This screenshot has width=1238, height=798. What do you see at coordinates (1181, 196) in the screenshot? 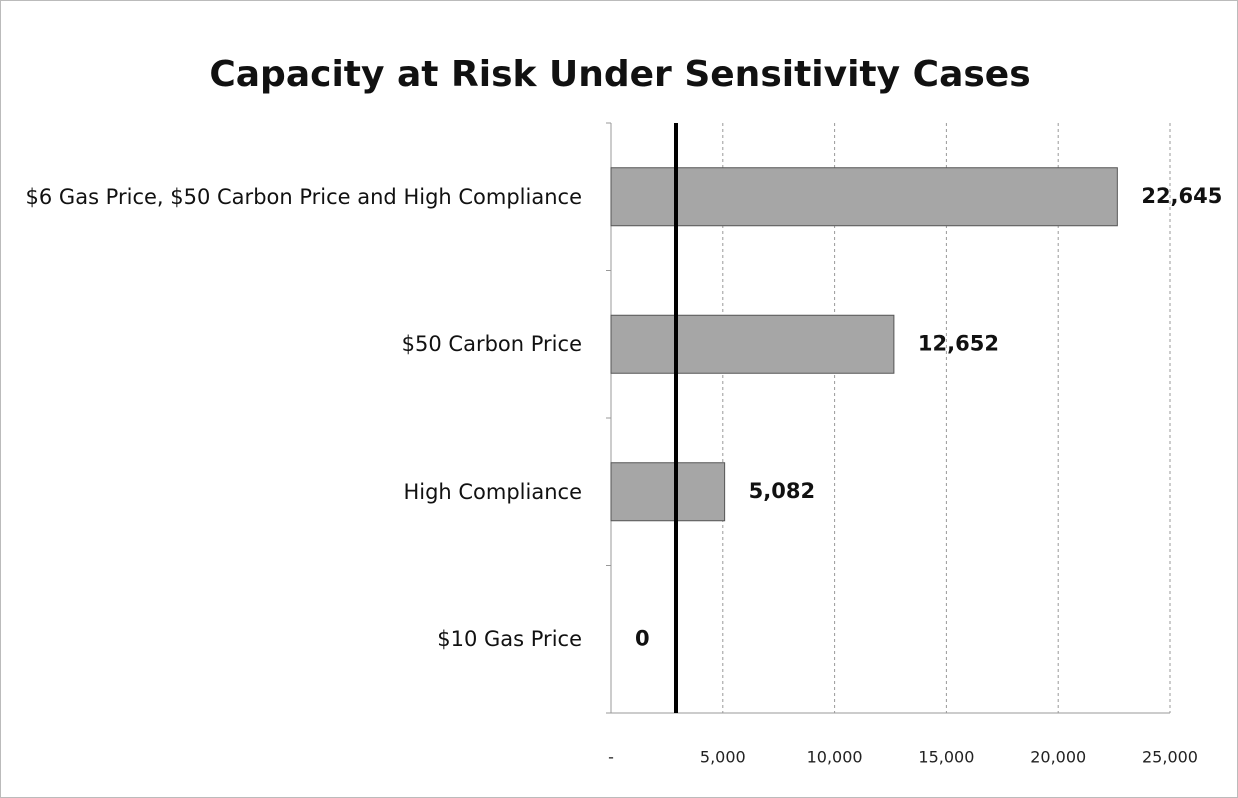
I see `value-label: 22,645` at bounding box center [1181, 196].